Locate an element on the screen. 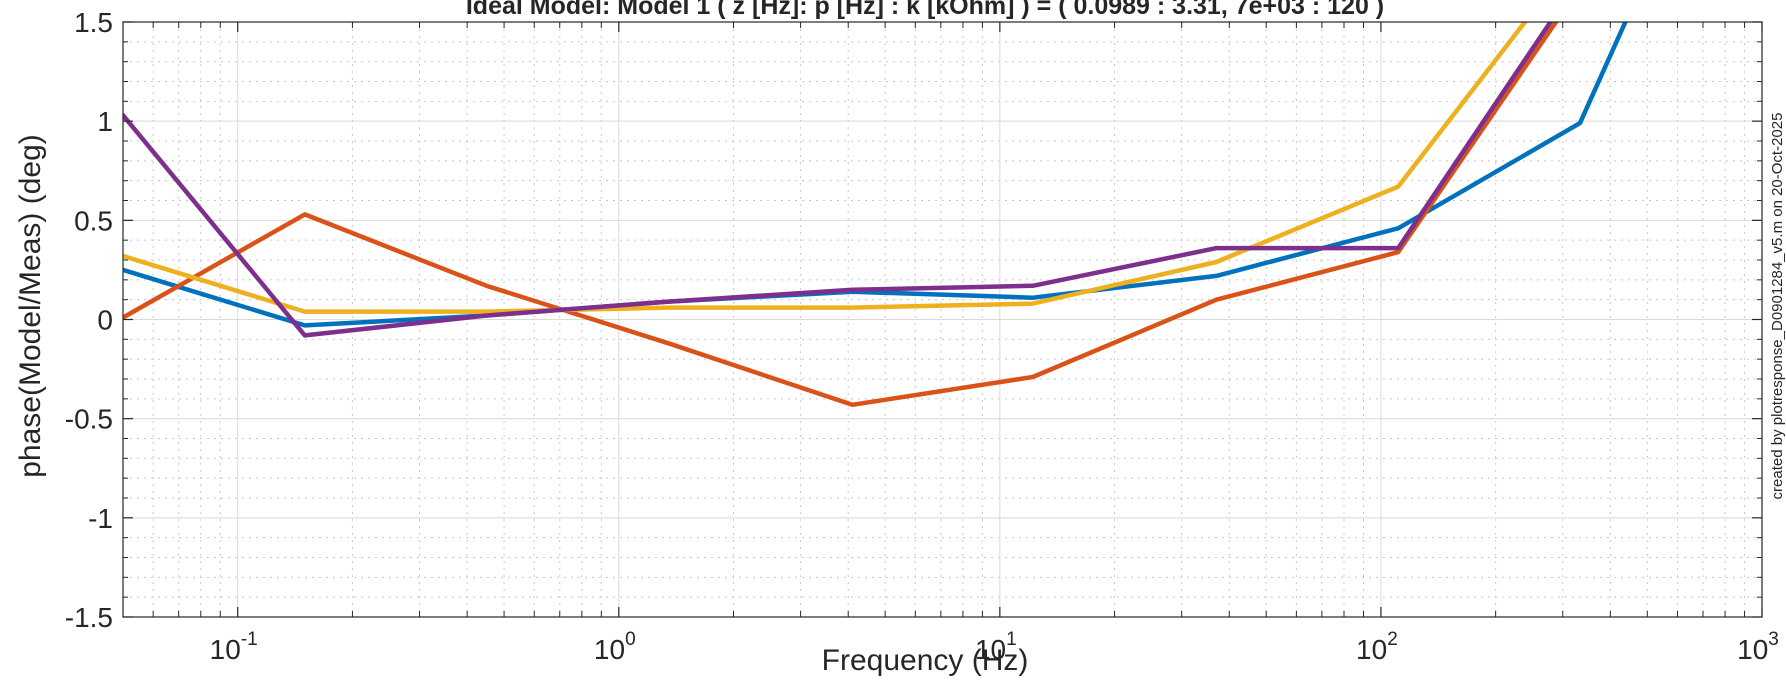 The image size is (1786, 684). x-tick-label: 10³ is located at coordinates (1758, 647).